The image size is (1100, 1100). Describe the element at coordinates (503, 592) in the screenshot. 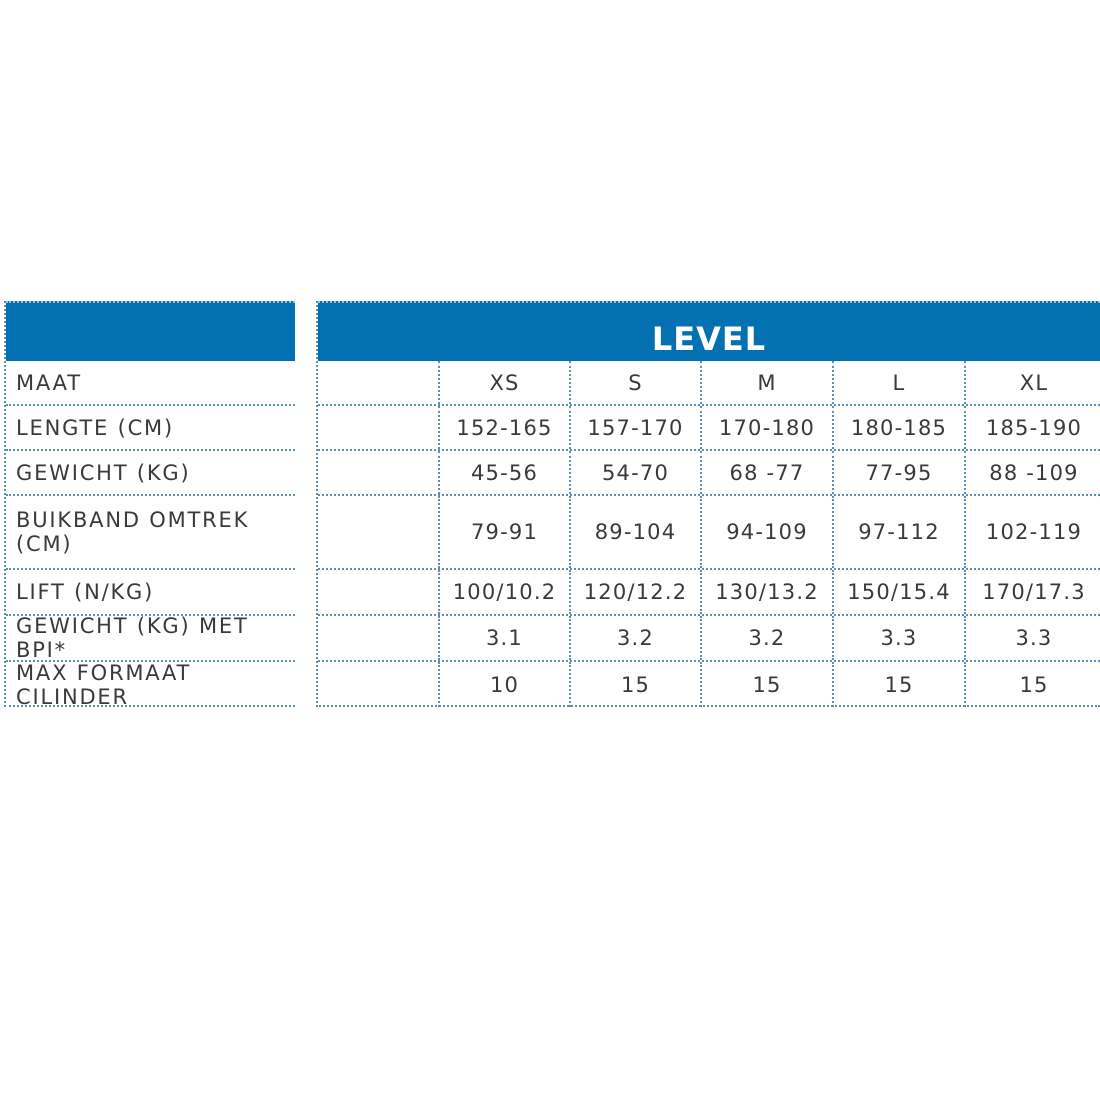

I see `value-cell: 100/10.2` at that location.